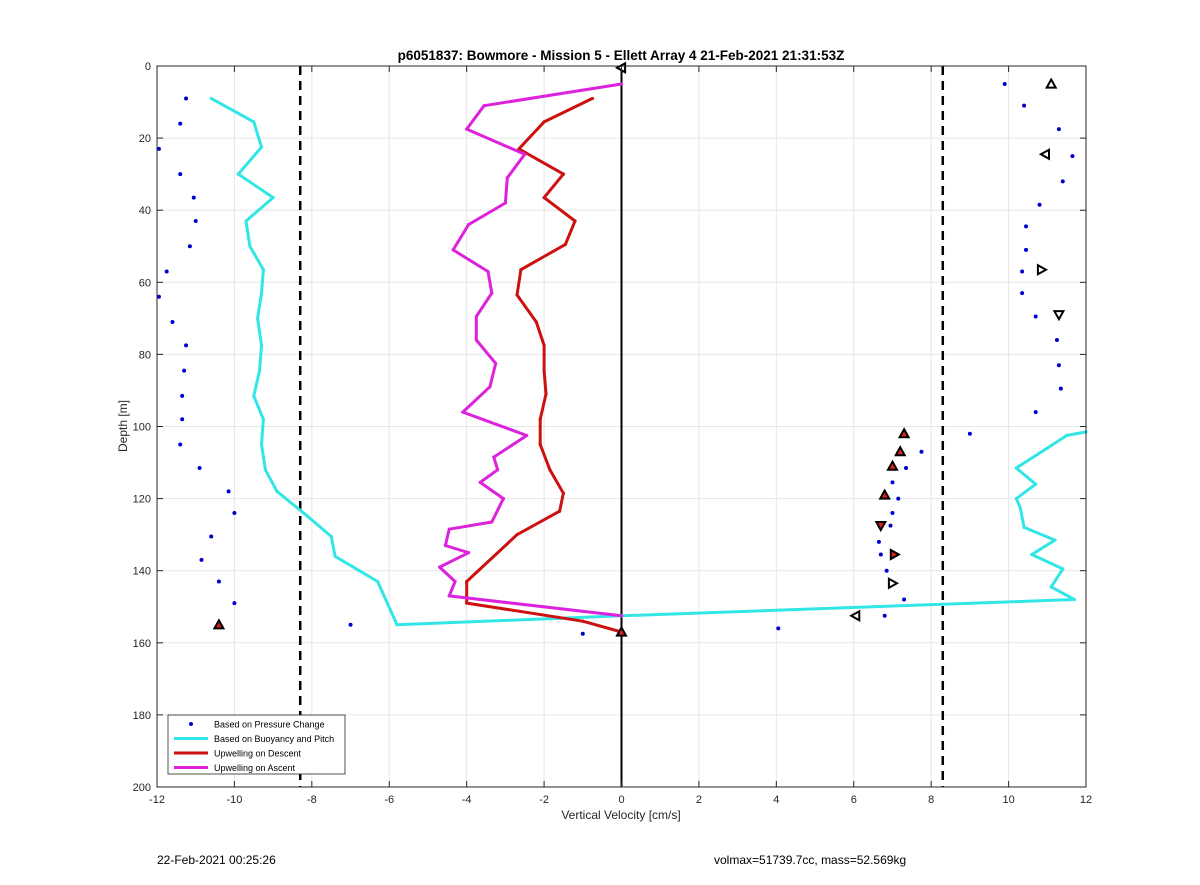 This screenshot has width=1200, height=885. Describe the element at coordinates (621, 800) in the screenshot. I see `x-tick-label: 0` at that location.